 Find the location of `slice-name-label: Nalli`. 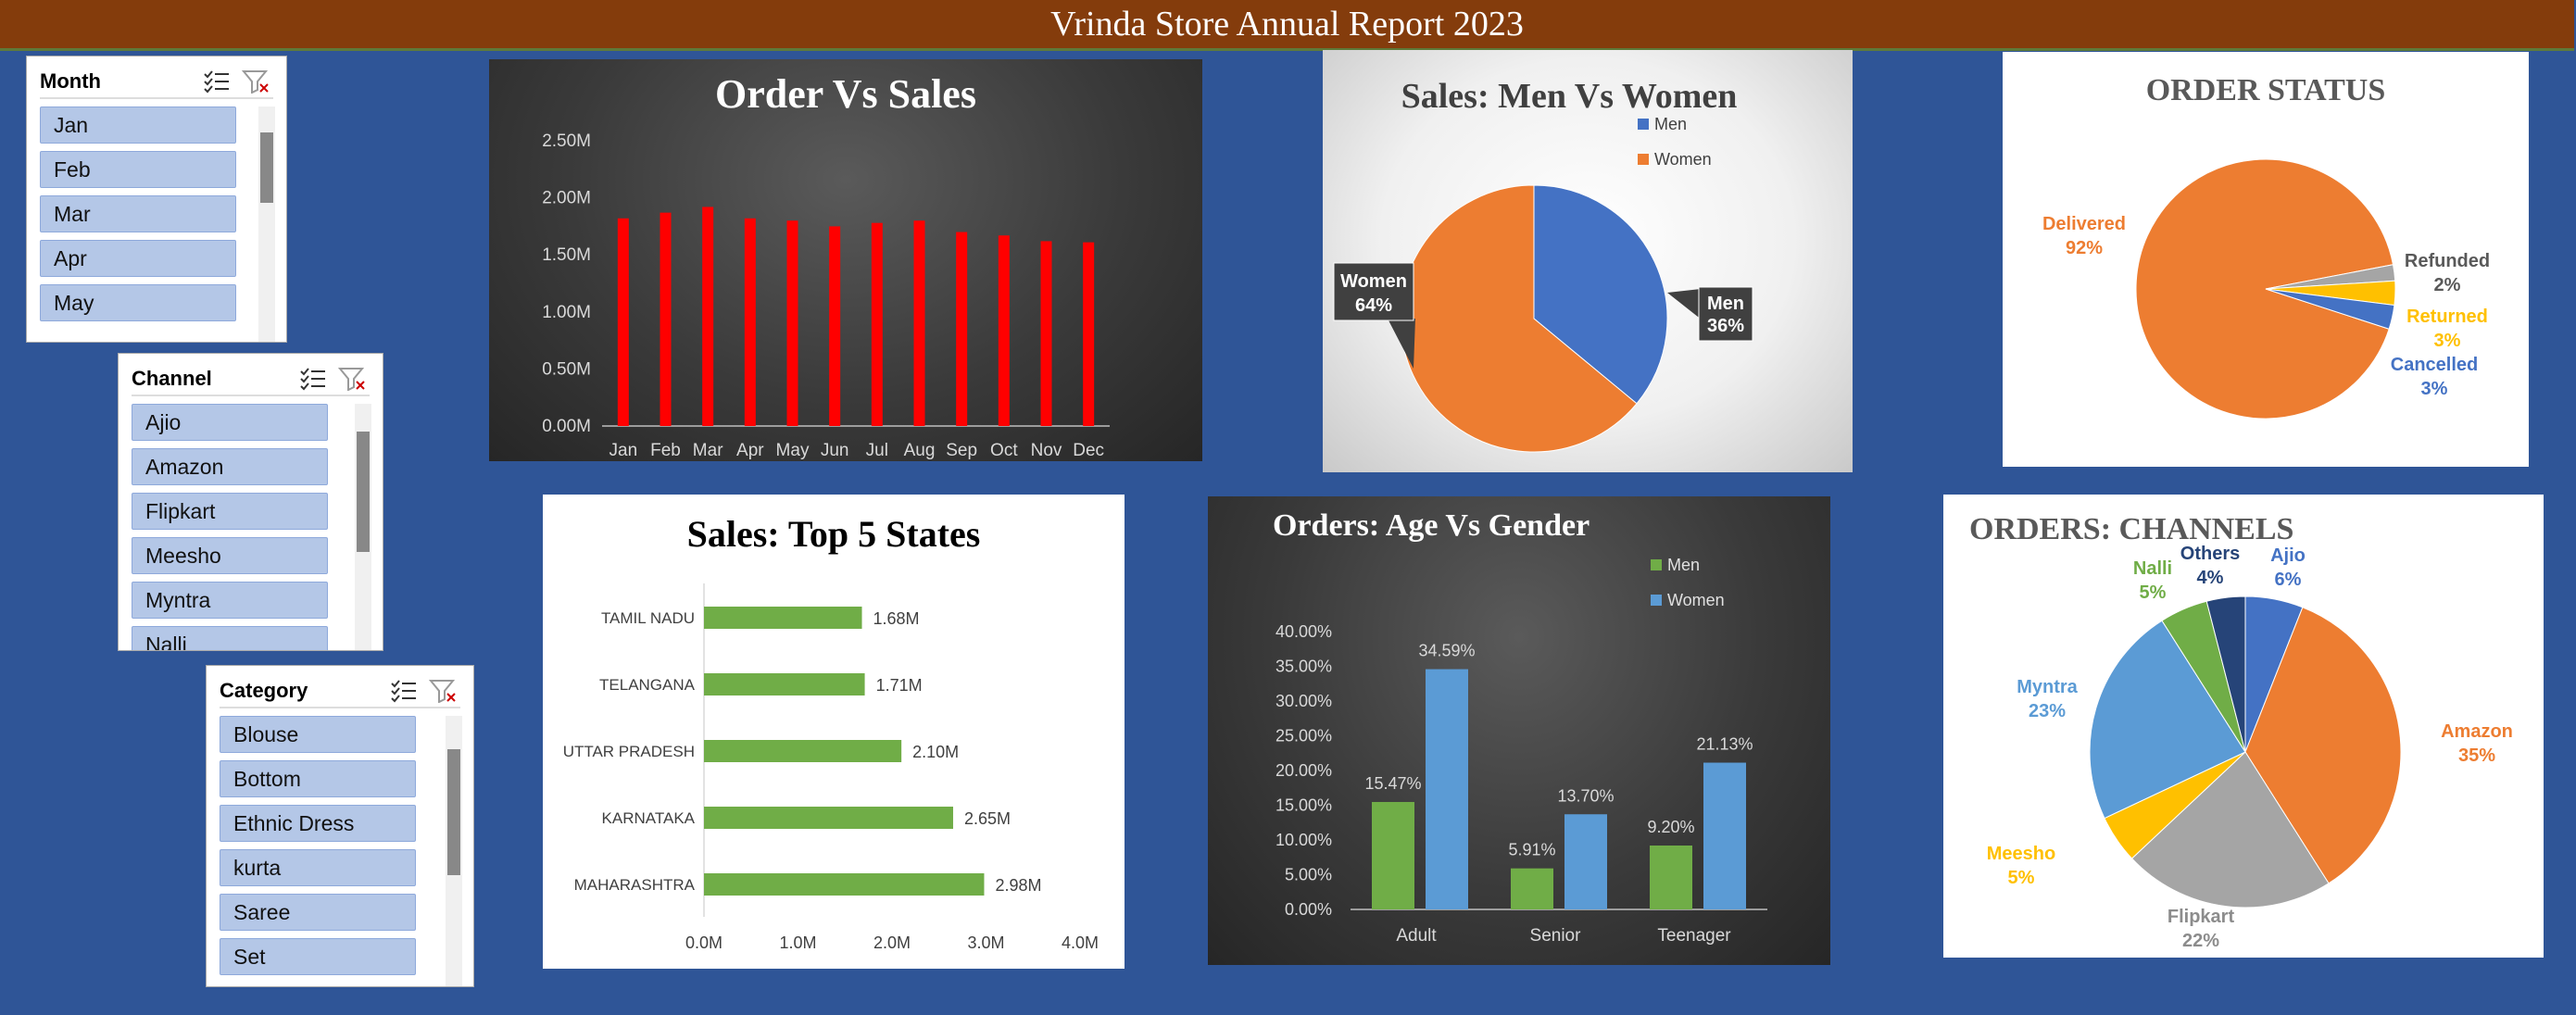

slice-name-label: Nalli is located at coordinates (2152, 568).